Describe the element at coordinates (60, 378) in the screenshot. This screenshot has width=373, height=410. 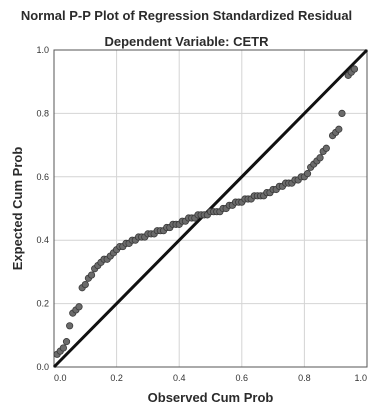
I see `x-tick-label: 0.0` at that location.